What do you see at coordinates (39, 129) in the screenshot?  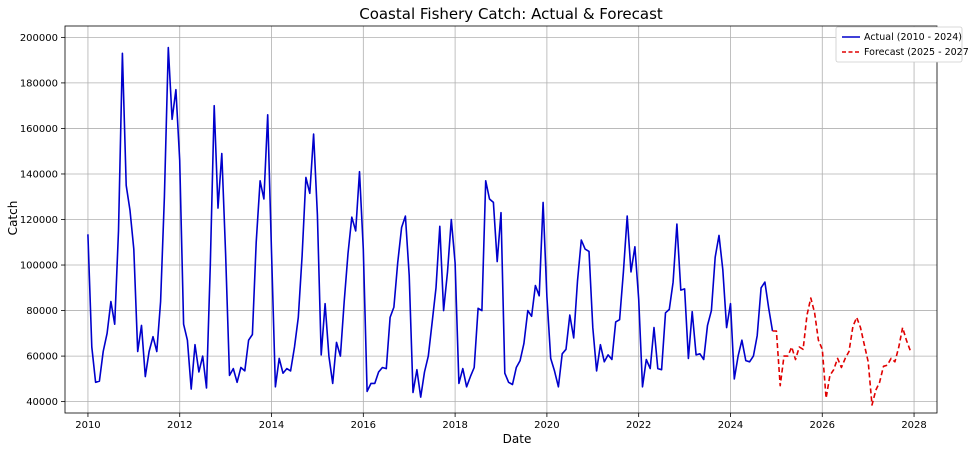 I see `y-tick-label: 160000` at bounding box center [39, 129].